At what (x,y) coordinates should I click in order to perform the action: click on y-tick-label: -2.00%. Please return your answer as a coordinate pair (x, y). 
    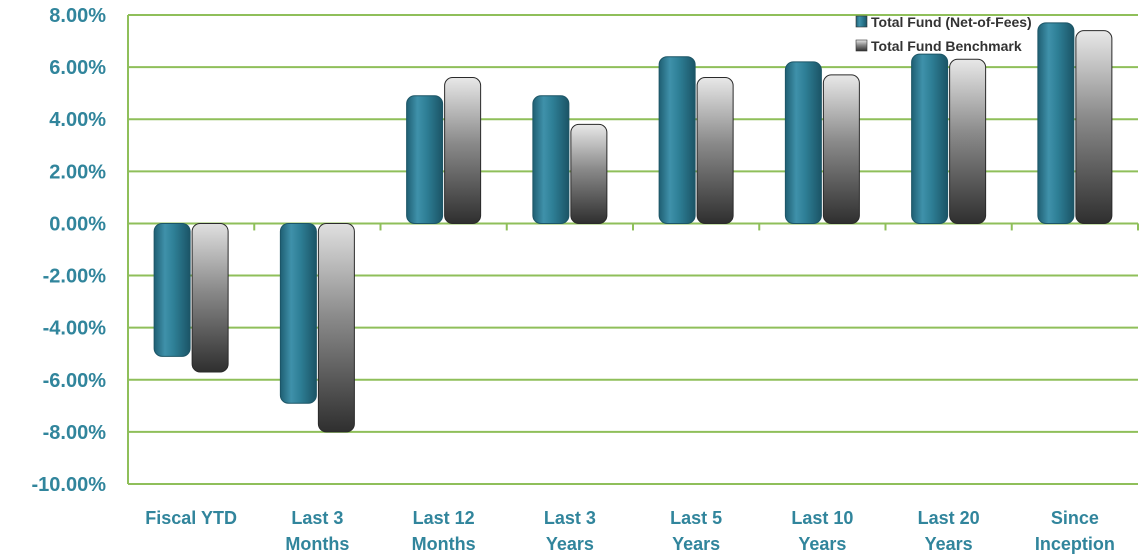
    Looking at the image, I should click on (75, 277).